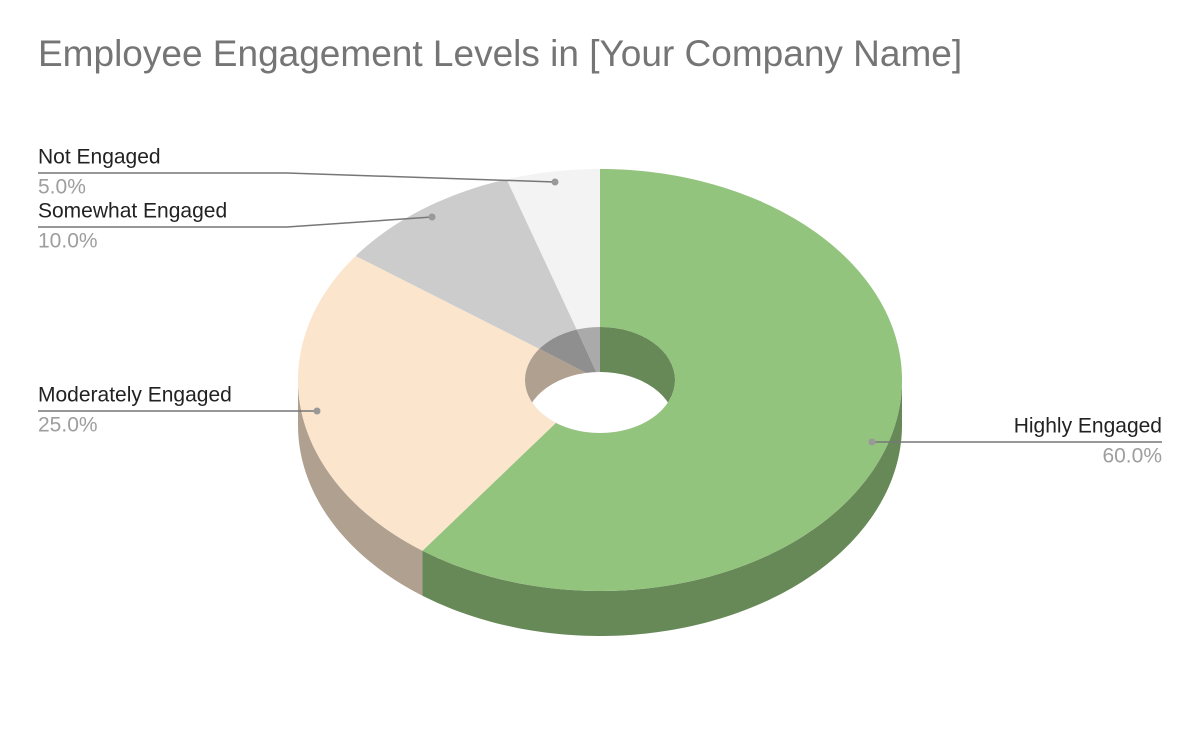  I want to click on slice-label: Highly Engaged, so click(1088, 426).